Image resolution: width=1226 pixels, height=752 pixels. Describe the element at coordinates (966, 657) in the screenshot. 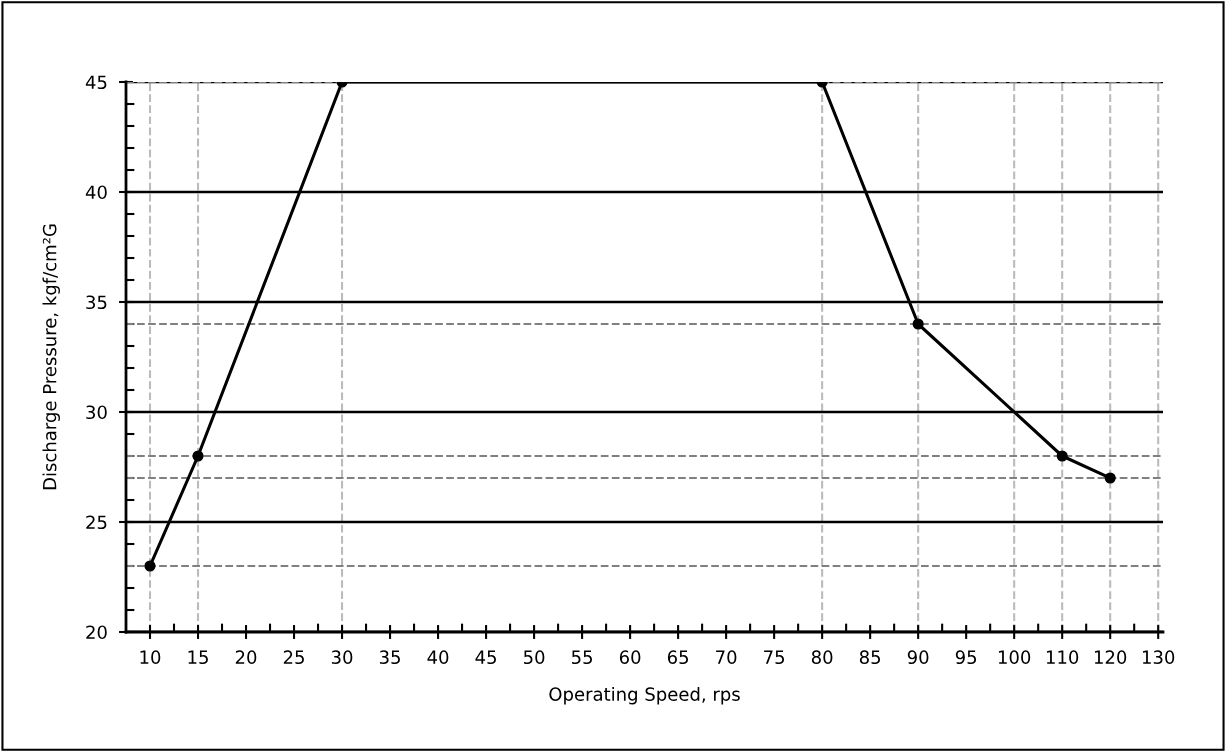

I see `x-tick-label: 95` at that location.